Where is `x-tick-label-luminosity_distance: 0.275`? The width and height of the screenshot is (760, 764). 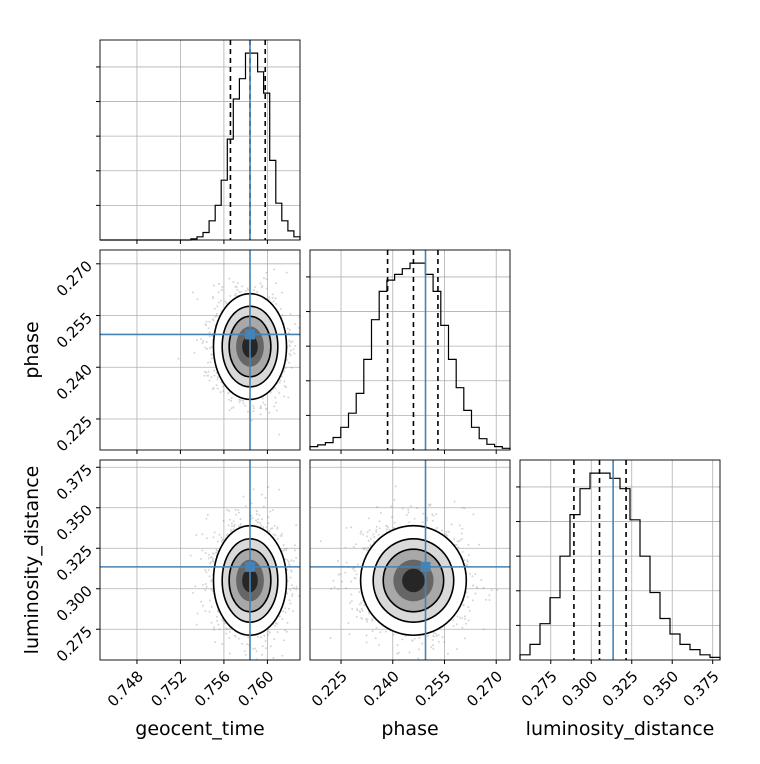
x-tick-label-luminosity_distance: 0.275 is located at coordinates (539, 688).